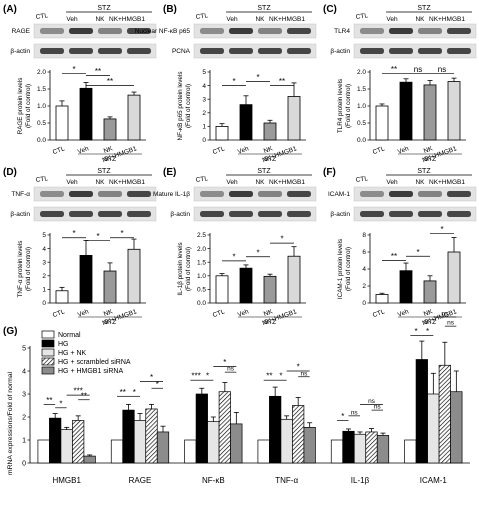  Describe the element at coordinates (170, 9) in the screenshot. I see `panel-letter: (B)` at that location.